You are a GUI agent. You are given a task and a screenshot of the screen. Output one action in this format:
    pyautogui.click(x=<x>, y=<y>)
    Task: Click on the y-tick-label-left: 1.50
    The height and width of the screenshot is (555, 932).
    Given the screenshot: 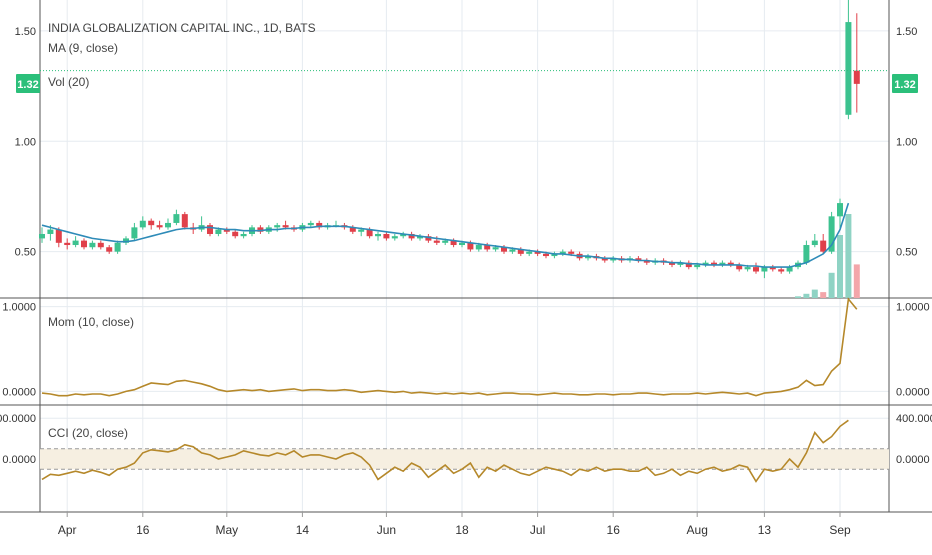 What is the action you would take?
    pyautogui.click(x=25, y=32)
    